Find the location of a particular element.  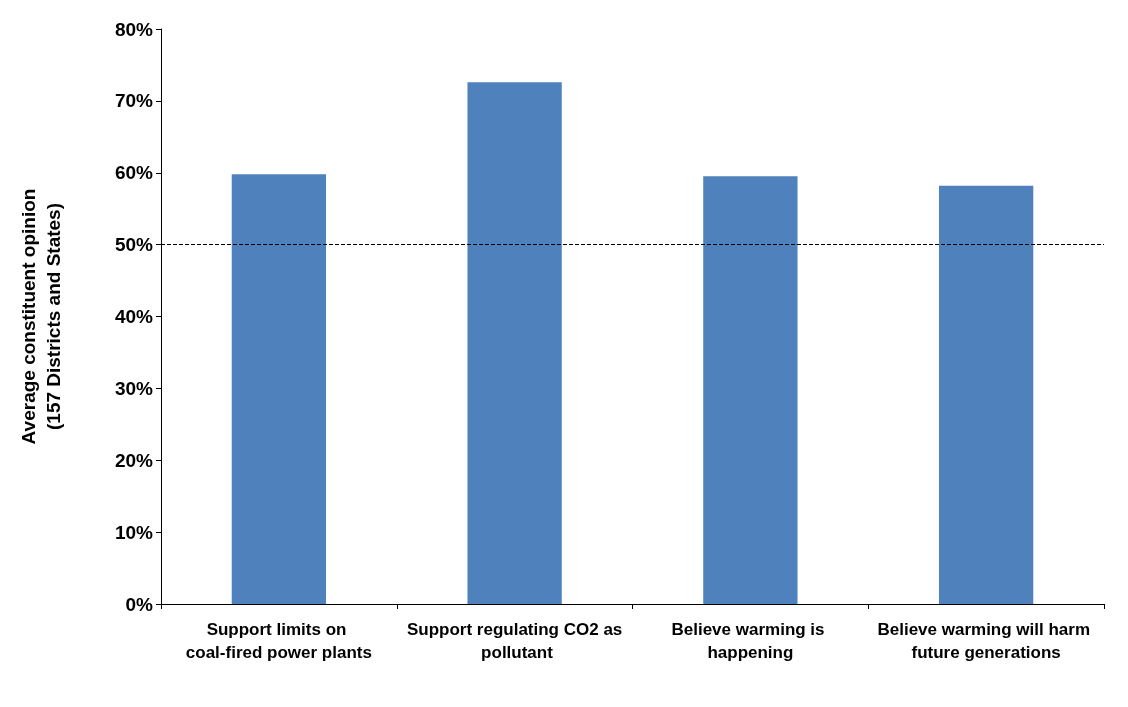

x-tick-label: Believe warming will harm future generations is located at coordinates (986, 641).